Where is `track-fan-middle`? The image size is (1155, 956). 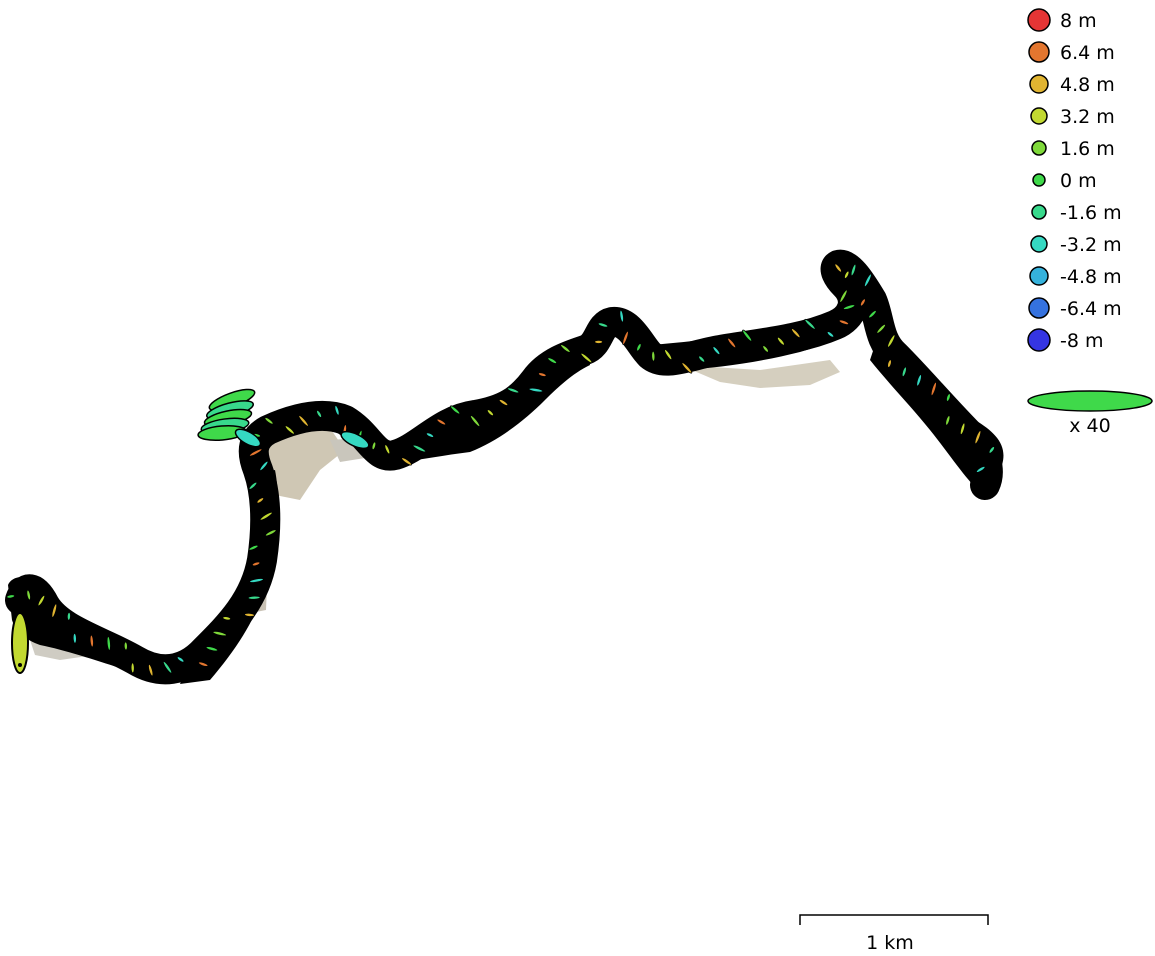 track-fan-middle is located at coordinates (492, 402).